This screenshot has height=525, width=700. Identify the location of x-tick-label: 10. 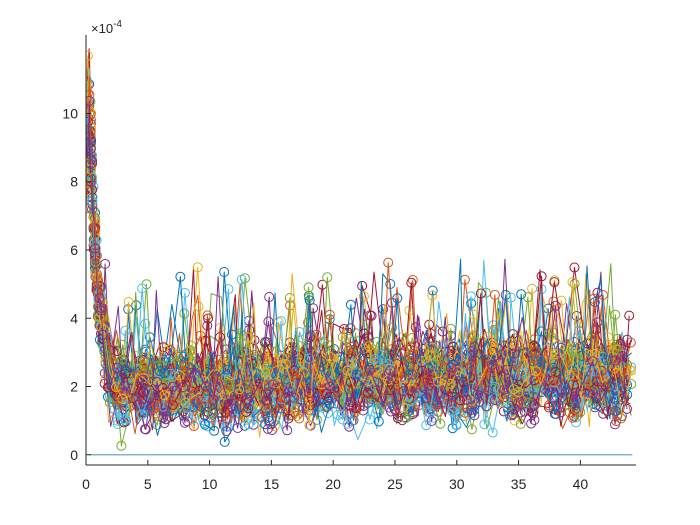
(210, 484).